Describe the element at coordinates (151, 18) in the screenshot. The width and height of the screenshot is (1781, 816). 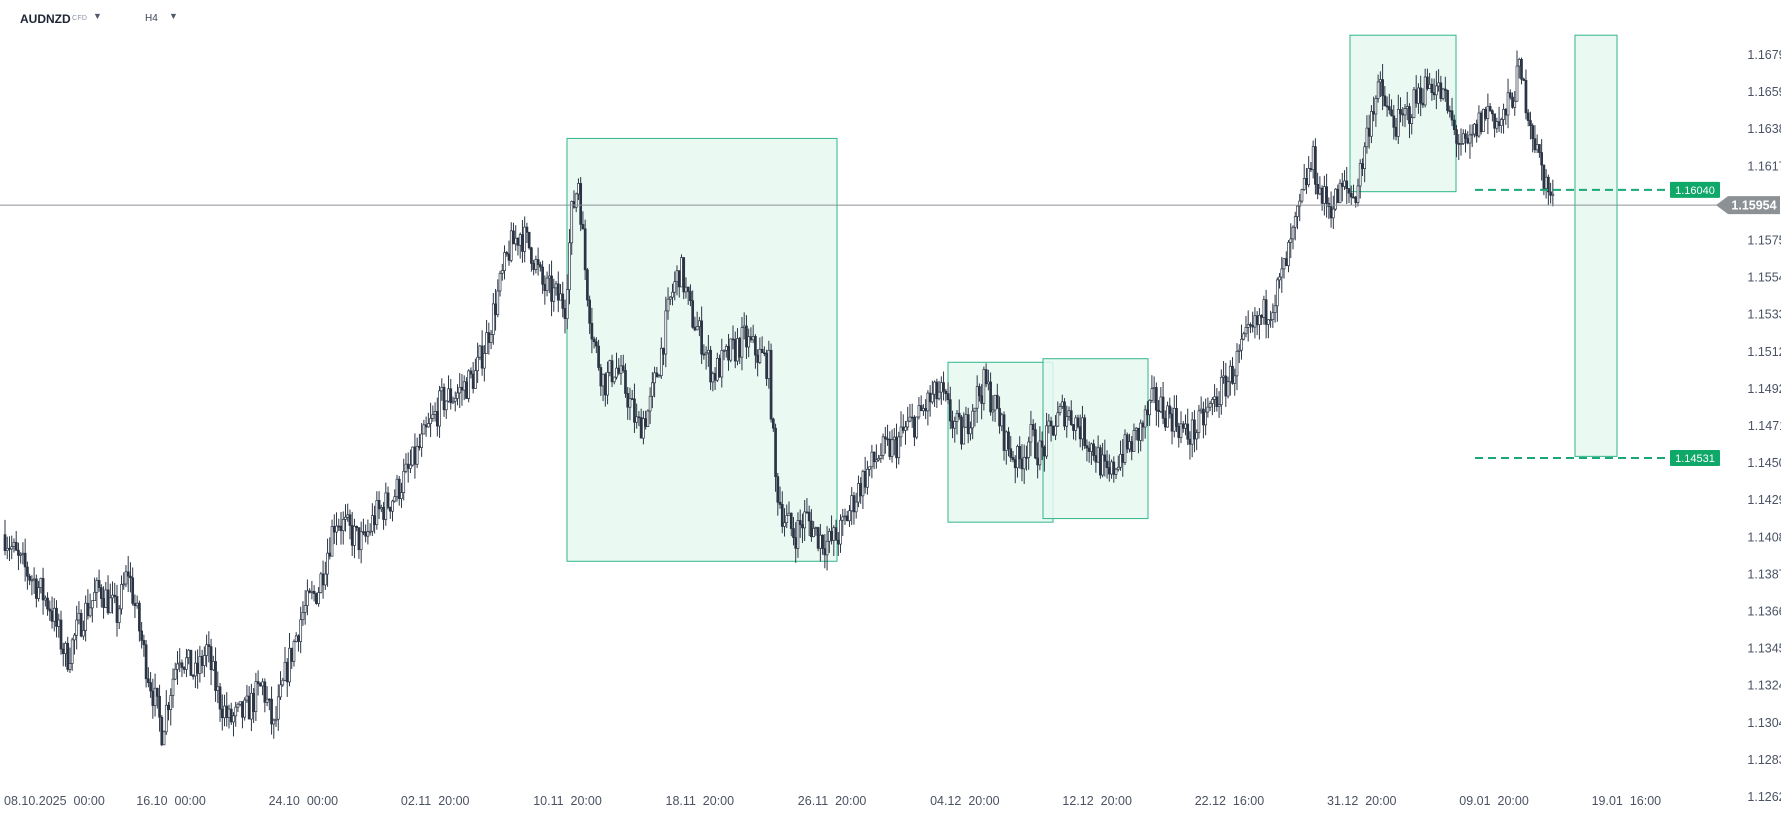
I see `timeframe-label: H4` at that location.